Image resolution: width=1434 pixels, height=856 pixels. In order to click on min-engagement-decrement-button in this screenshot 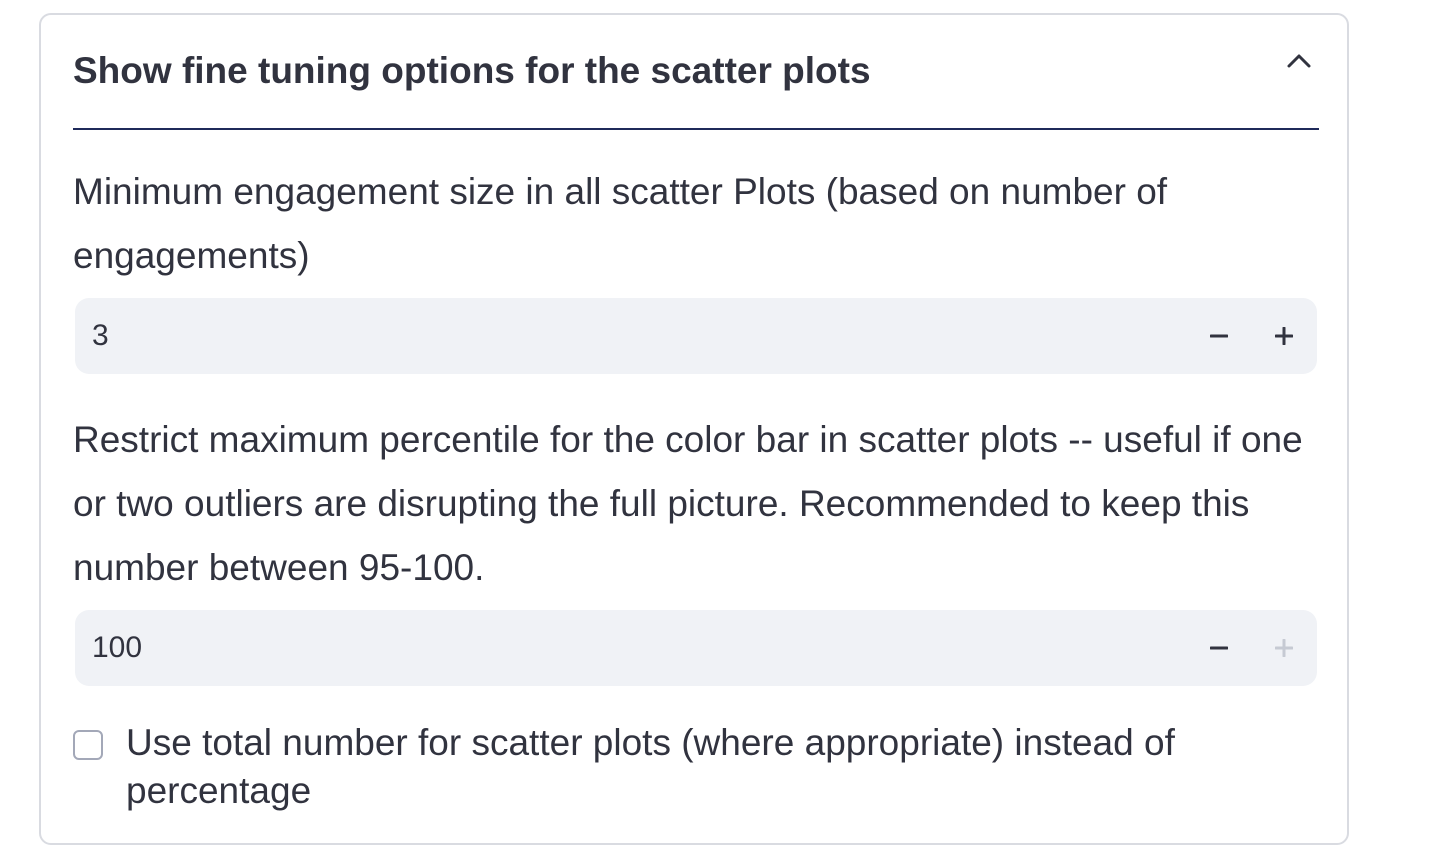, I will do `click(1219, 336)`.